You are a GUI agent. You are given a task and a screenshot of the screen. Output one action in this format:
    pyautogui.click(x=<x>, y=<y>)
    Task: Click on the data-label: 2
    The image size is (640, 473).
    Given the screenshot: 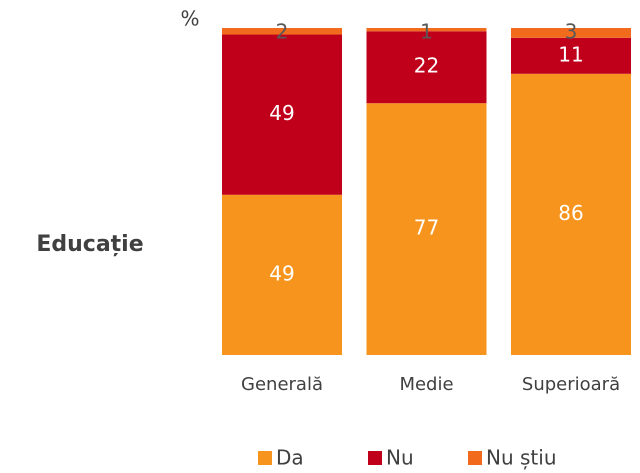 What is the action you would take?
    pyautogui.click(x=282, y=32)
    